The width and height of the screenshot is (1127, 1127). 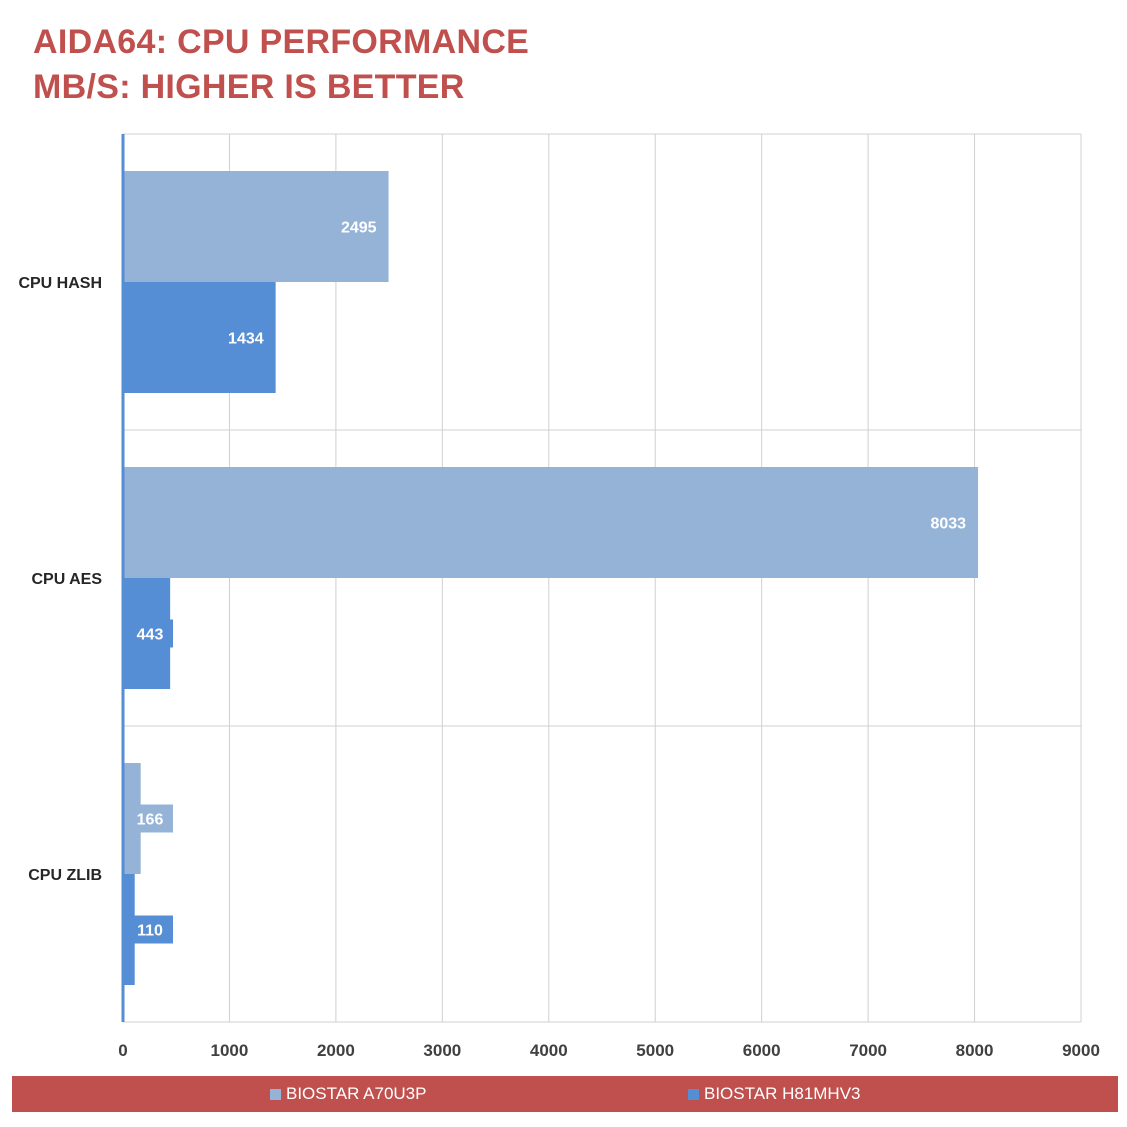 I want to click on data-label-cpu-zlib-series-1: 166, so click(x=150, y=820).